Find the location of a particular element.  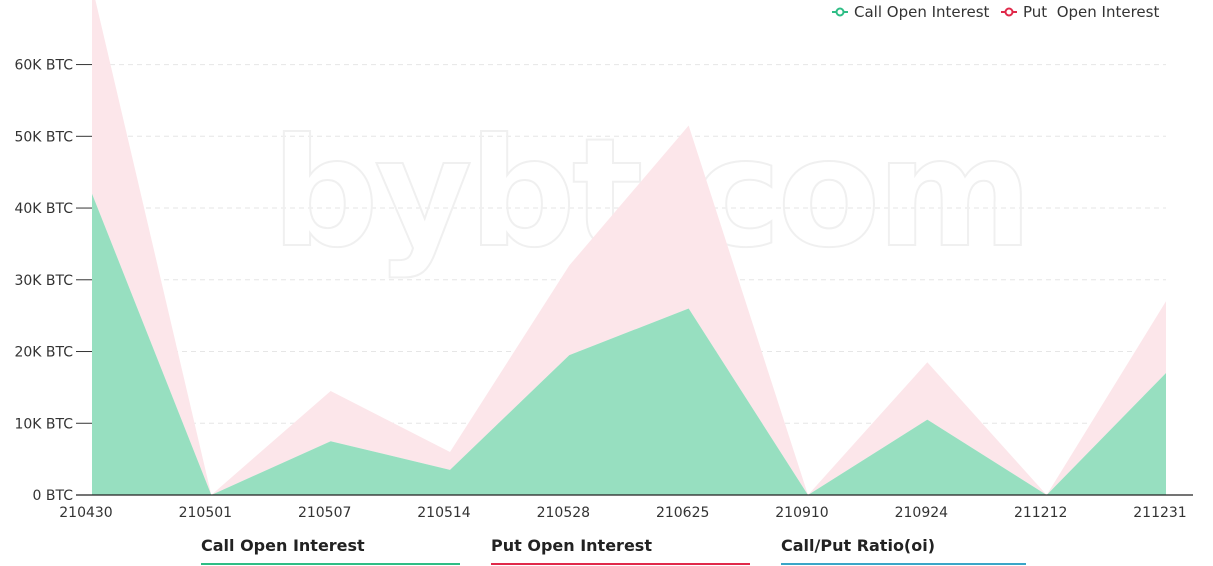

y-tick-label: 50K BTC is located at coordinates (43, 137).